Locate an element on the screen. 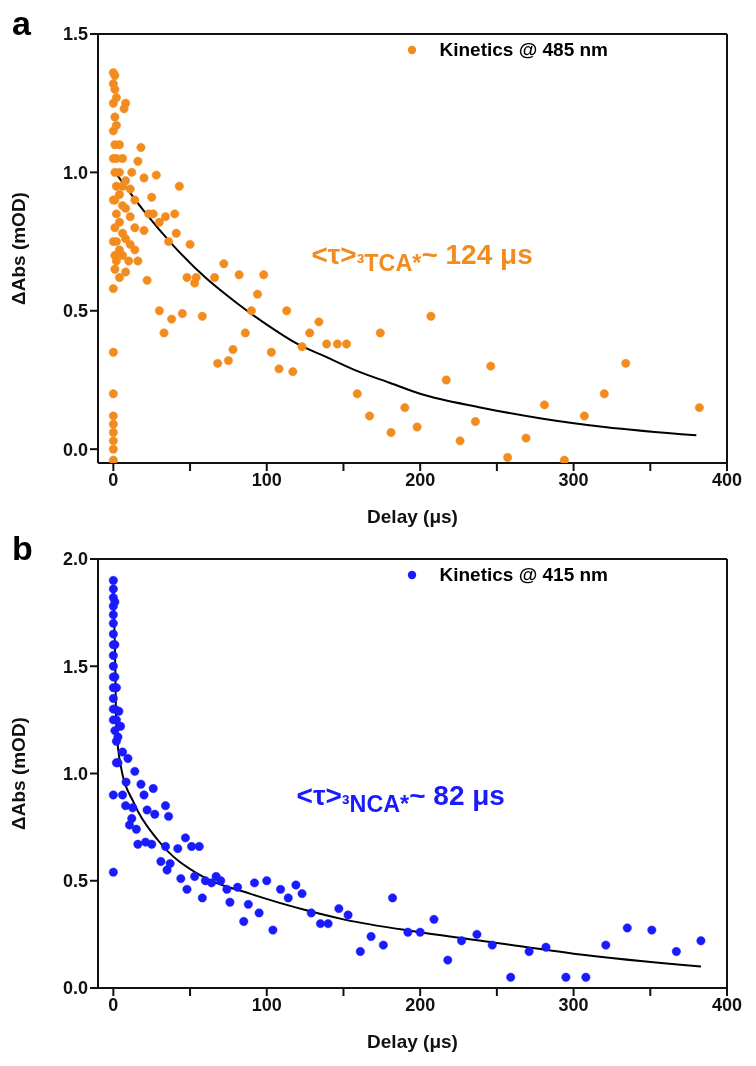 This screenshot has width=756, height=1066. legend-label: Kinetics @ 415 nm is located at coordinates (523, 575).